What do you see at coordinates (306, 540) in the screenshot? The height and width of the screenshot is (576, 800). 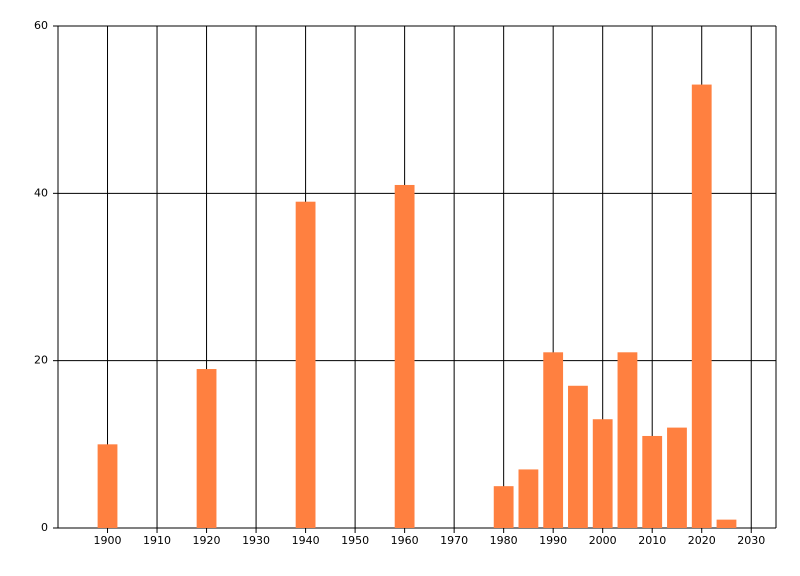 I see `x-tick-label: 1940` at bounding box center [306, 540].